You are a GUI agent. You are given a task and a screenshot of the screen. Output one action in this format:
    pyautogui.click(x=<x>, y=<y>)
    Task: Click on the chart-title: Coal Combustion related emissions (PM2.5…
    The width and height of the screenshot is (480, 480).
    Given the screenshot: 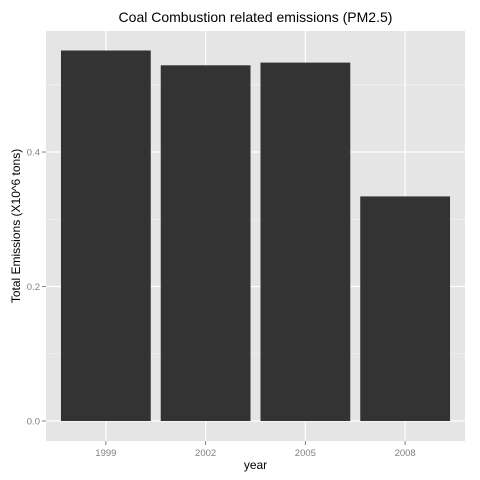 What is the action you would take?
    pyautogui.click(x=256, y=17)
    